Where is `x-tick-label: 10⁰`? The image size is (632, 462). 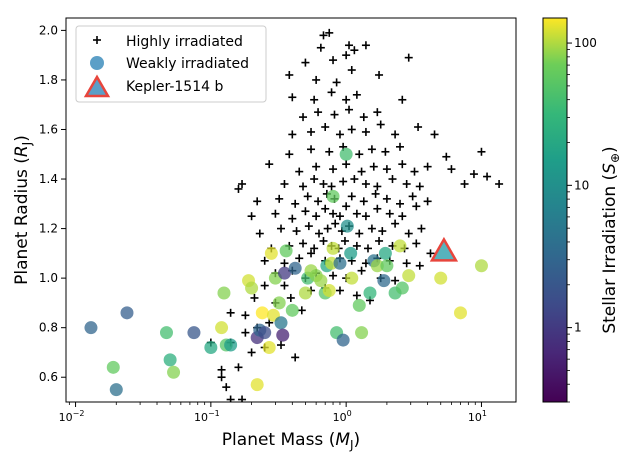
x-tick-label: 10⁰ is located at coordinates (342, 416).